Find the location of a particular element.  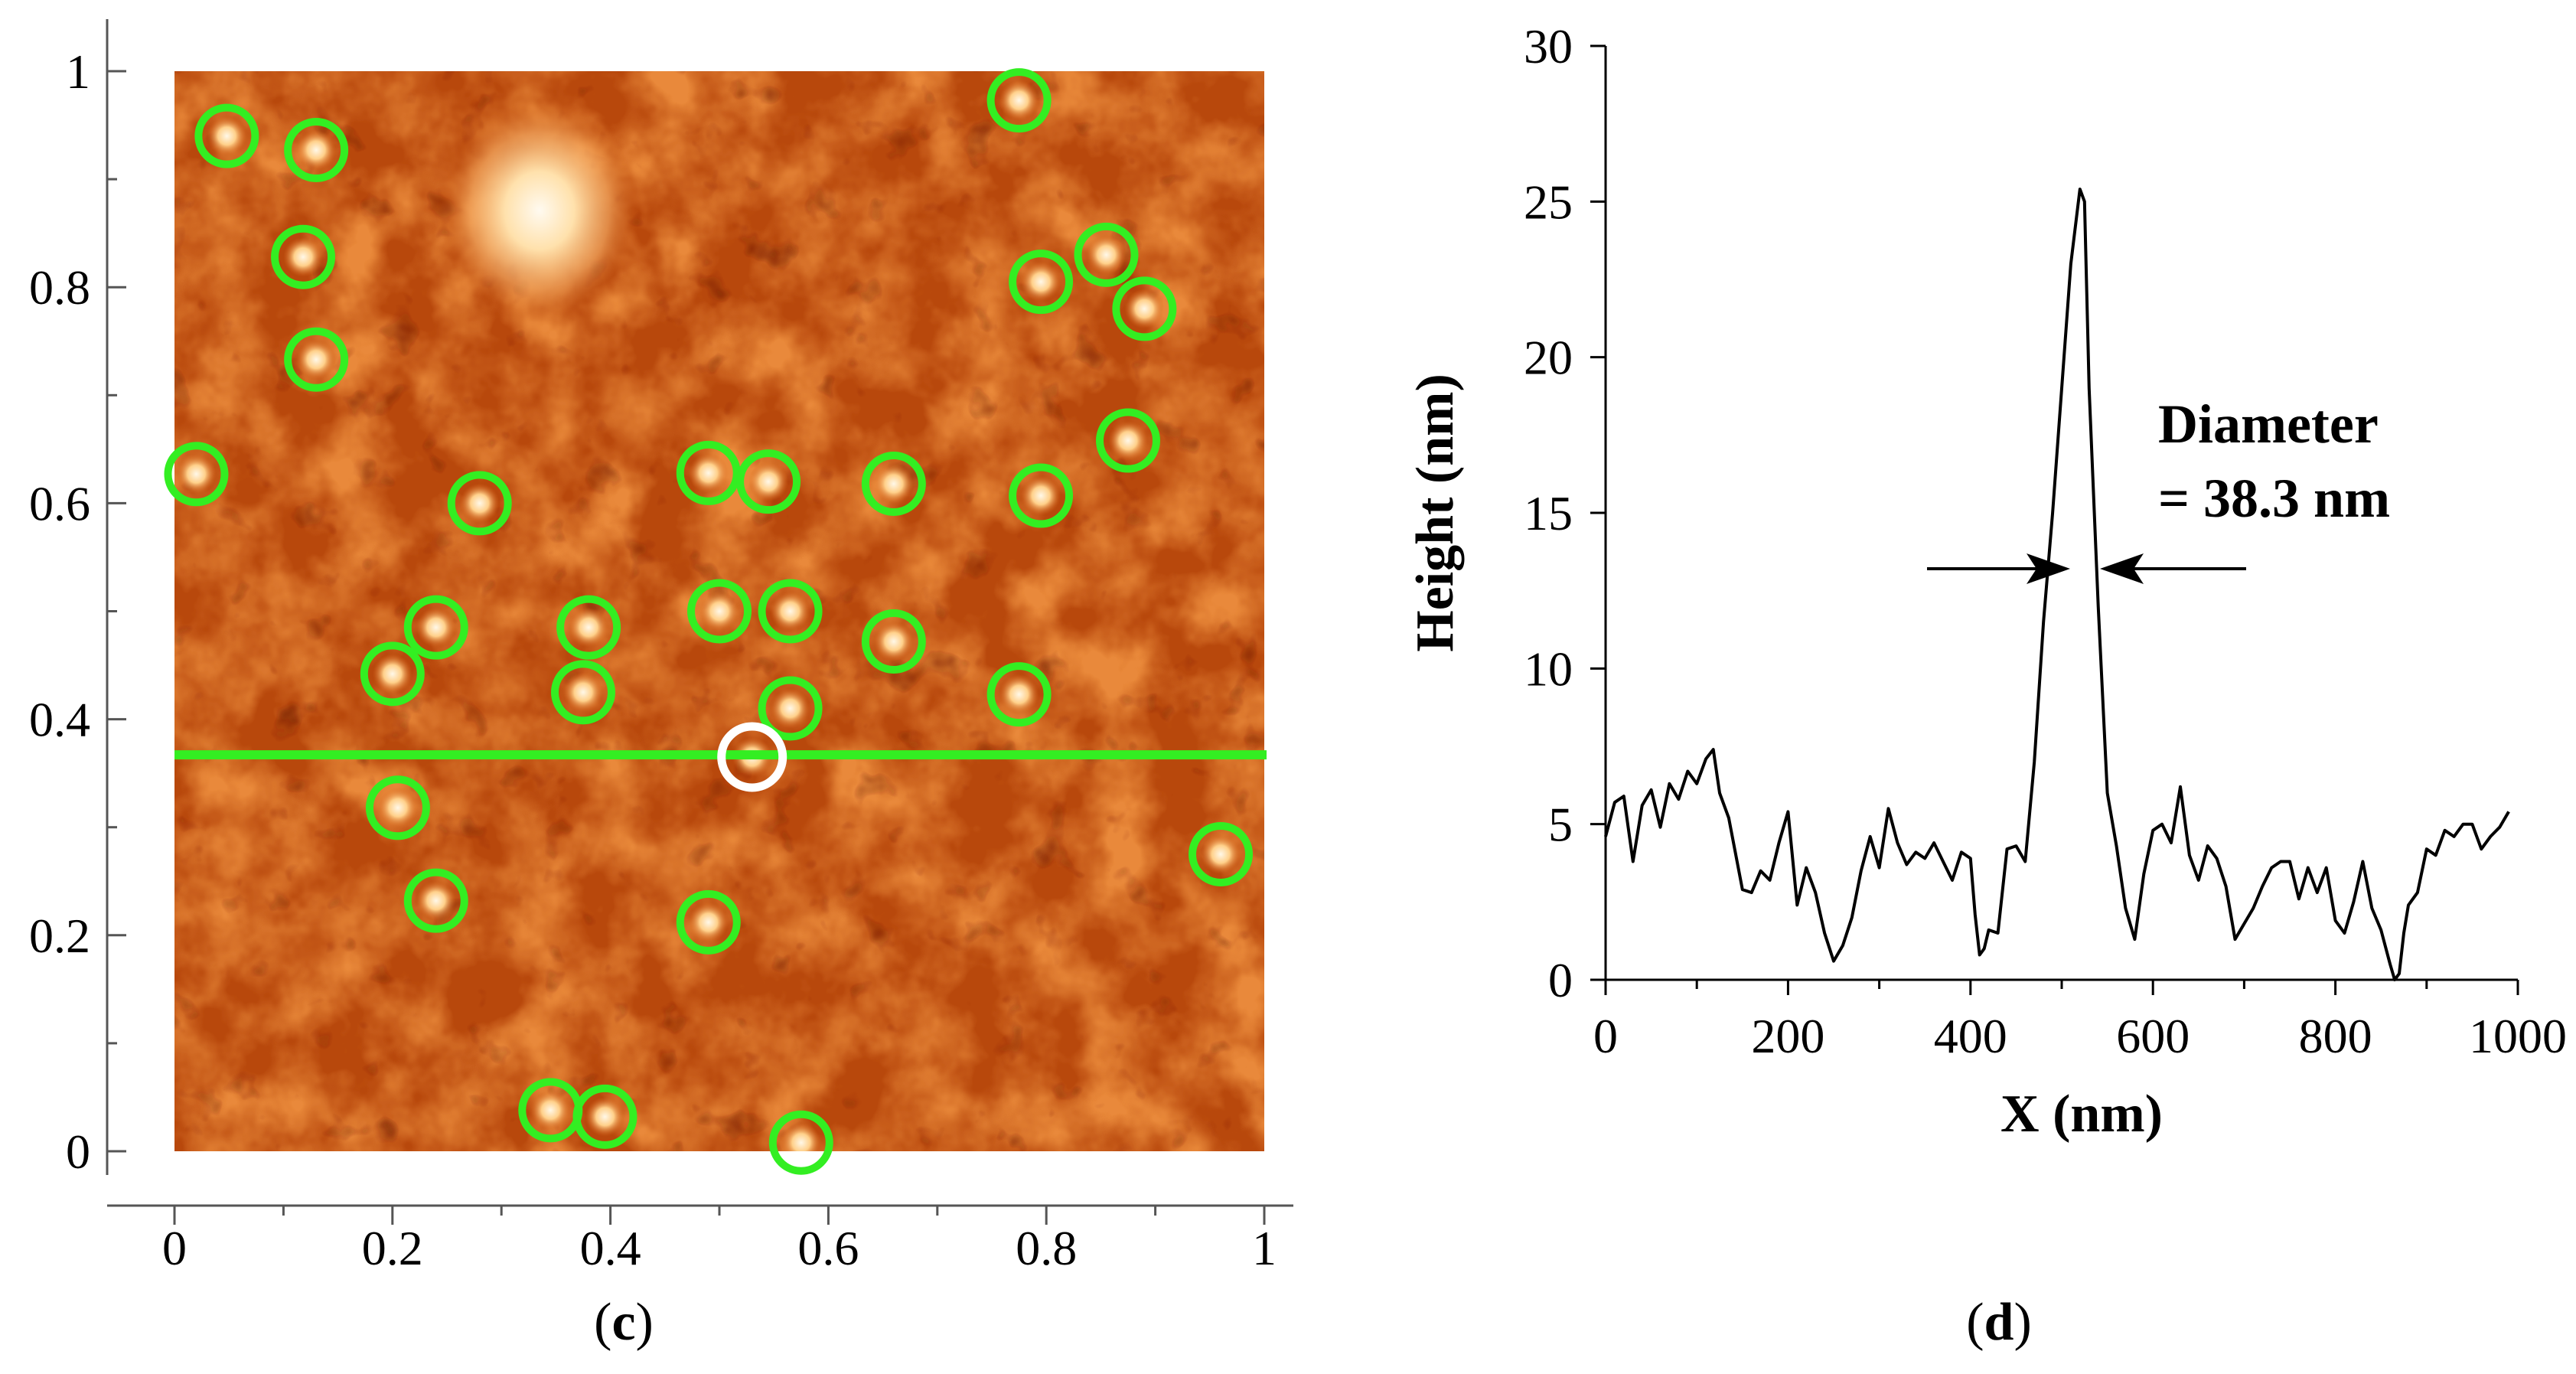

c-y-tick-label: 1 is located at coordinates (78, 71).